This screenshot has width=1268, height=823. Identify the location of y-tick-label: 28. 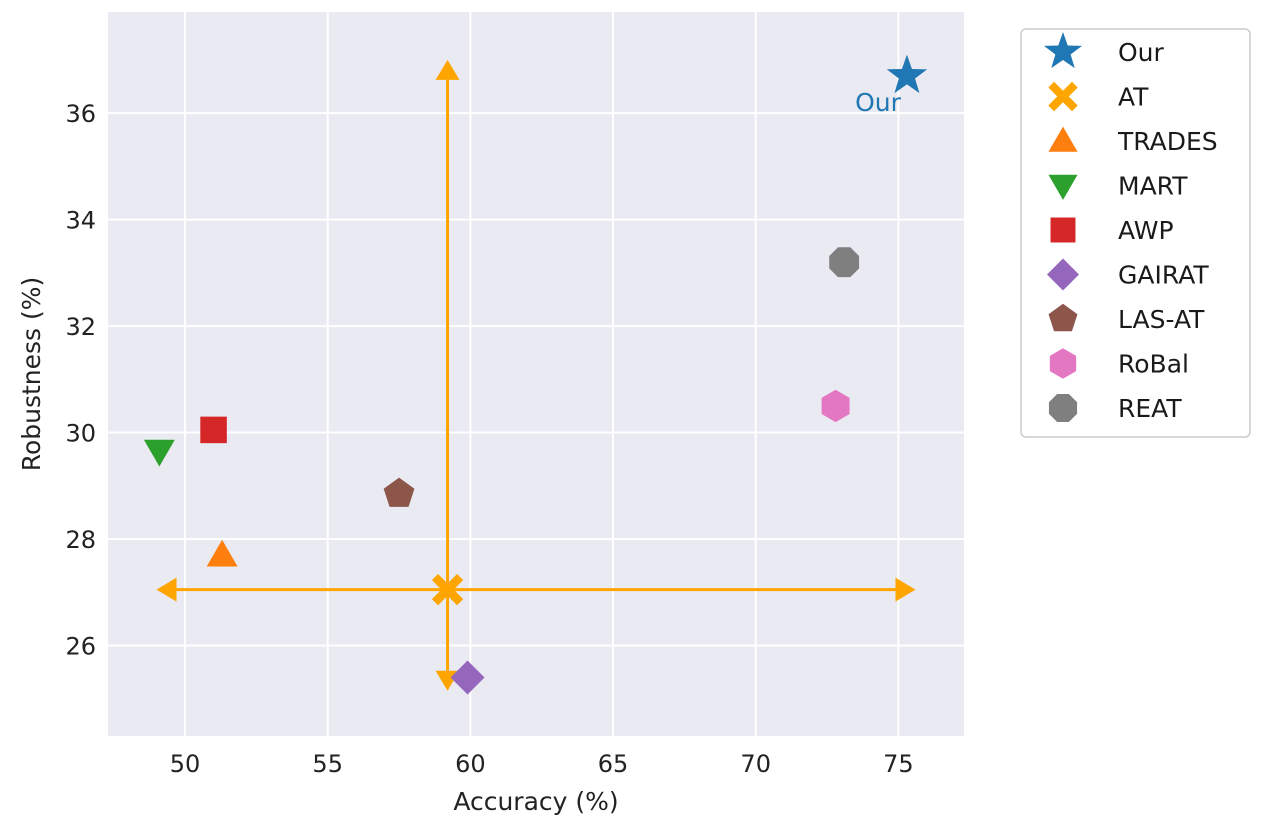
(80, 540).